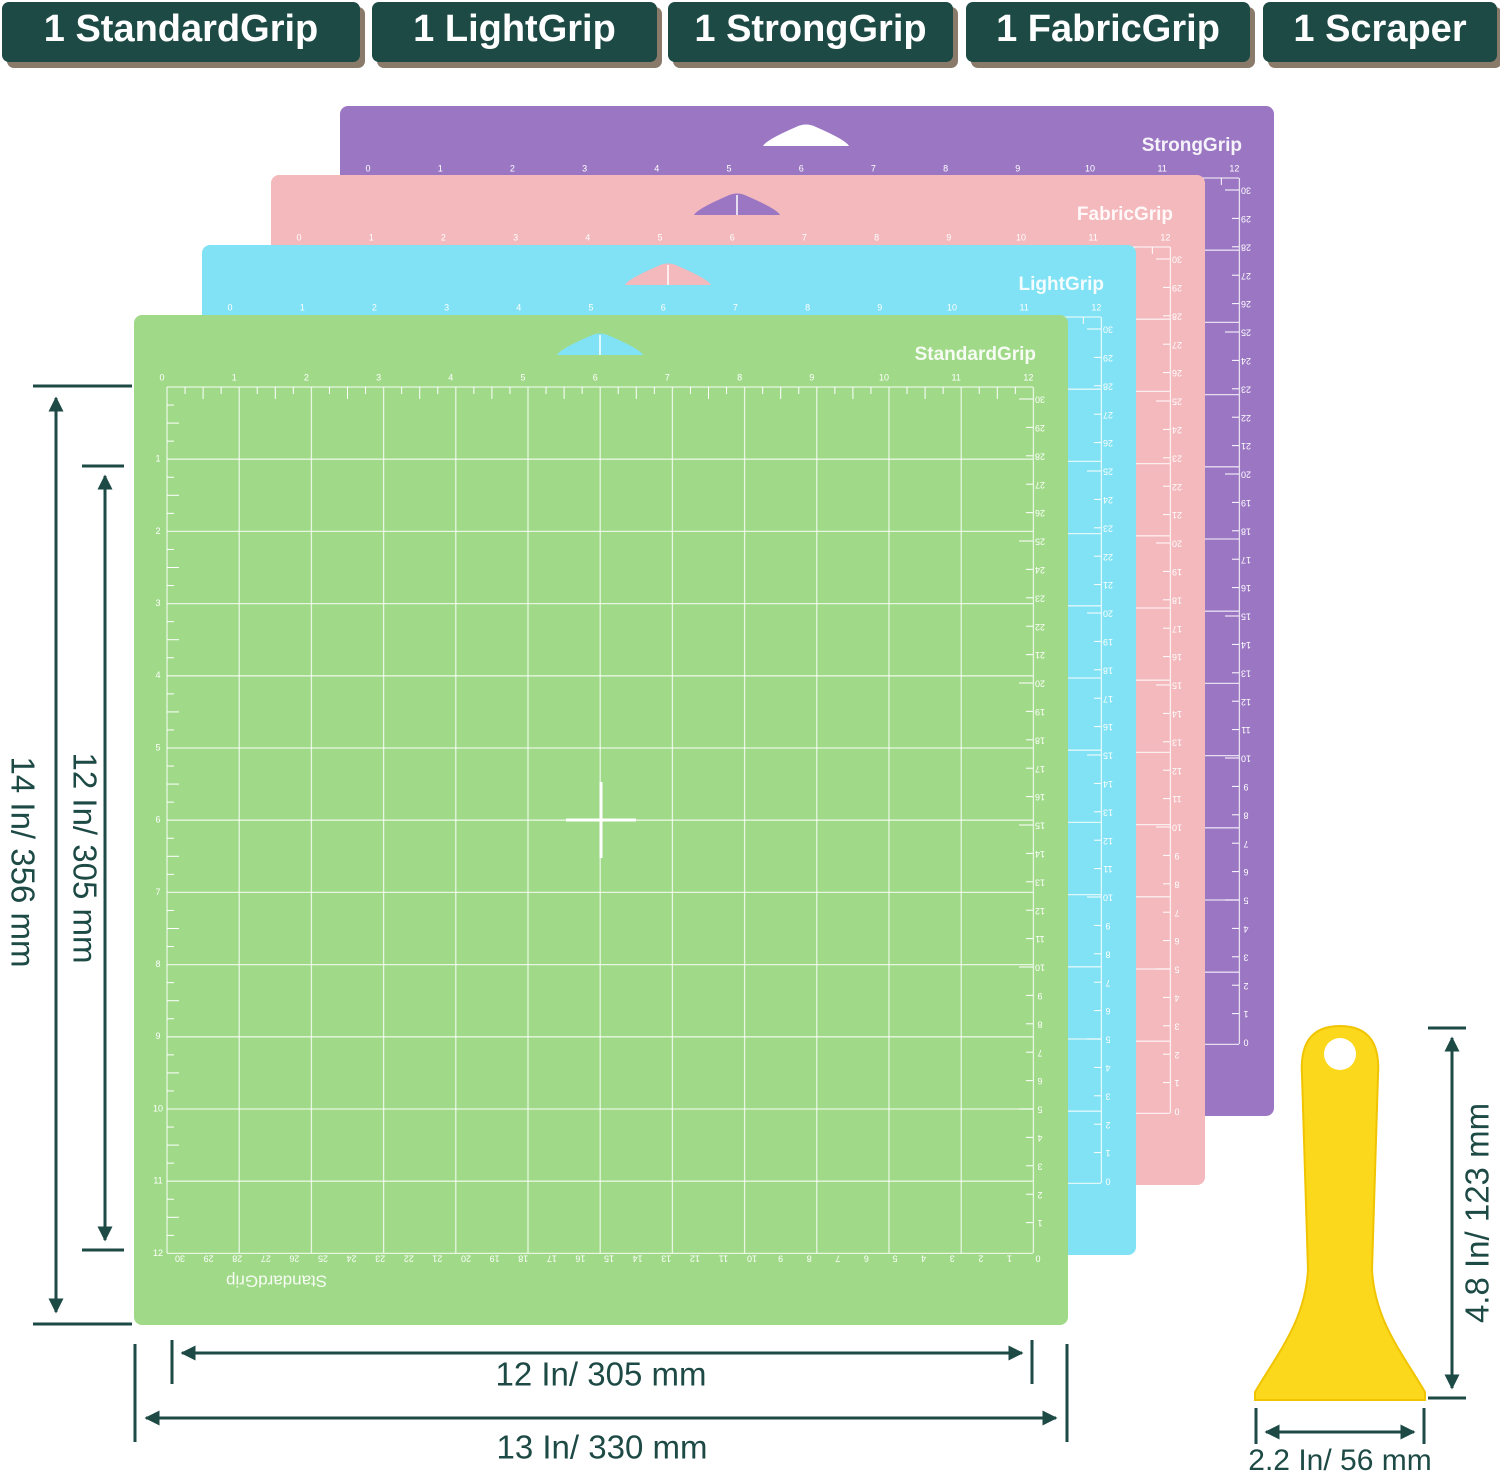 This screenshot has height=1480, width=1500. What do you see at coordinates (1246, 219) in the screenshot?
I see `ruler-number: 29` at bounding box center [1246, 219].